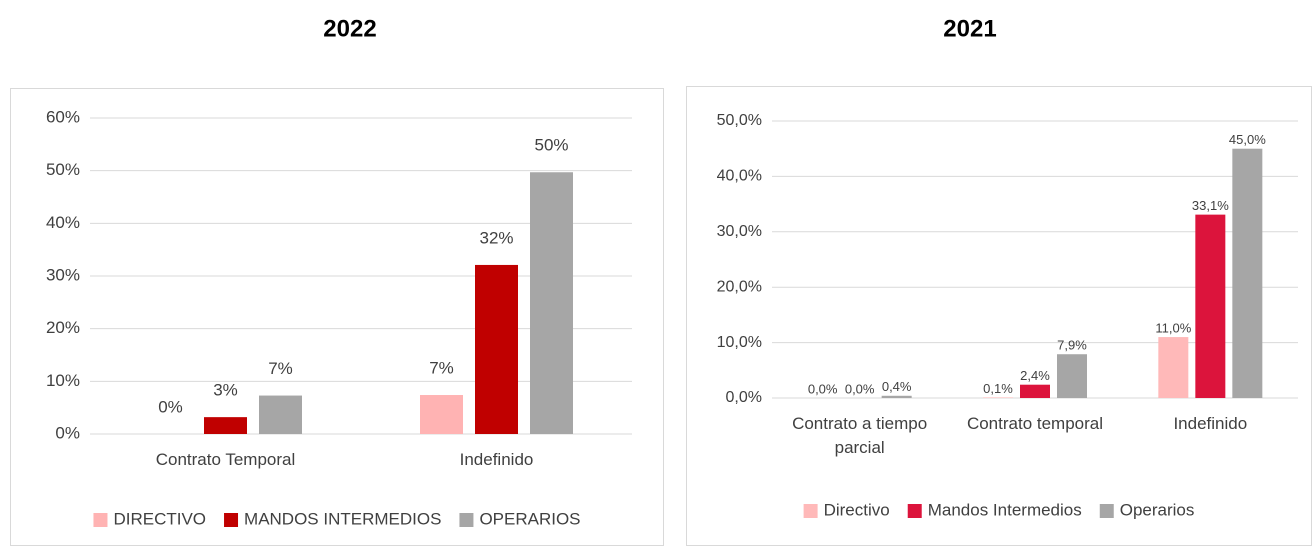 The image size is (1316, 552). What do you see at coordinates (1035, 375) in the screenshot?
I see `data-label: 2,4%` at bounding box center [1035, 375].